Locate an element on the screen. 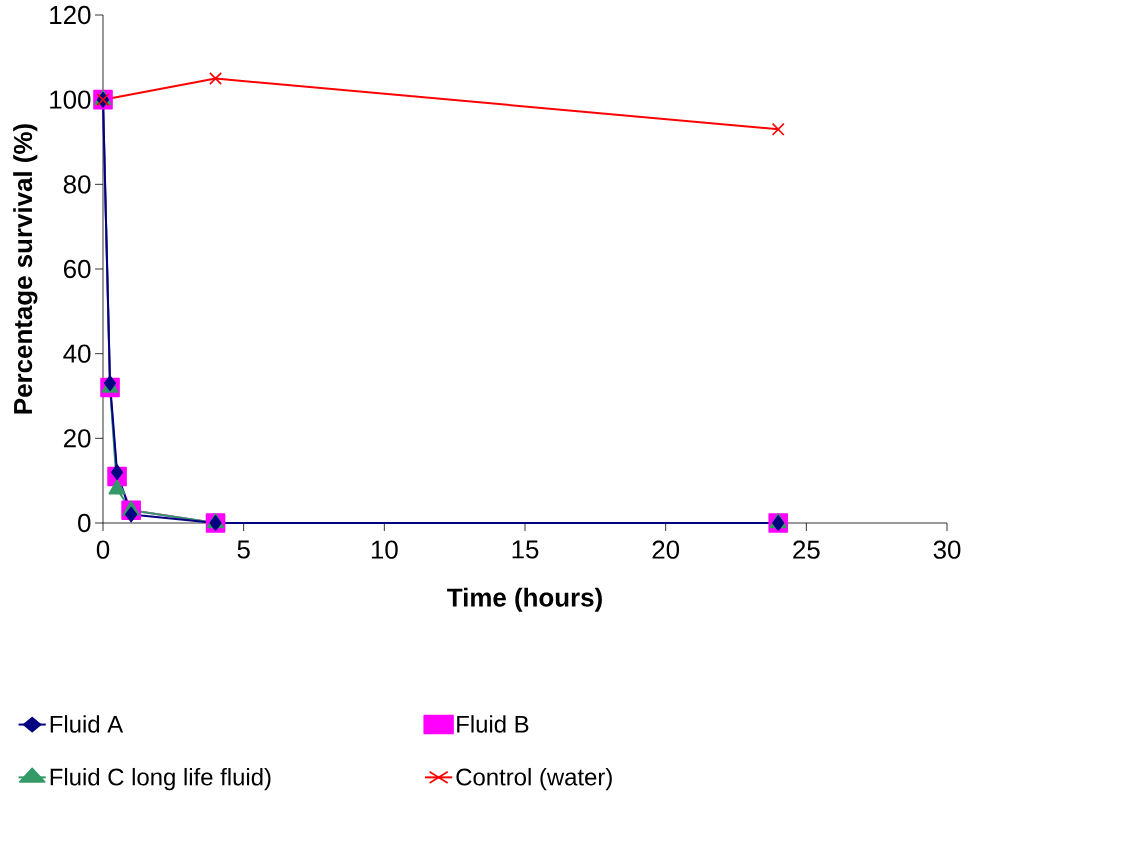 This screenshot has width=1136, height=847. y-tick-label: 40 is located at coordinates (77, 353).